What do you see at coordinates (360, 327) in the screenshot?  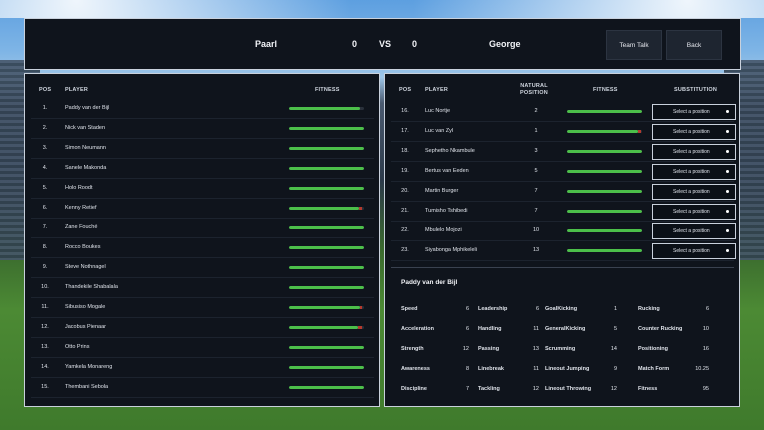 I see `fitness-bar-fatigue` at bounding box center [360, 327].